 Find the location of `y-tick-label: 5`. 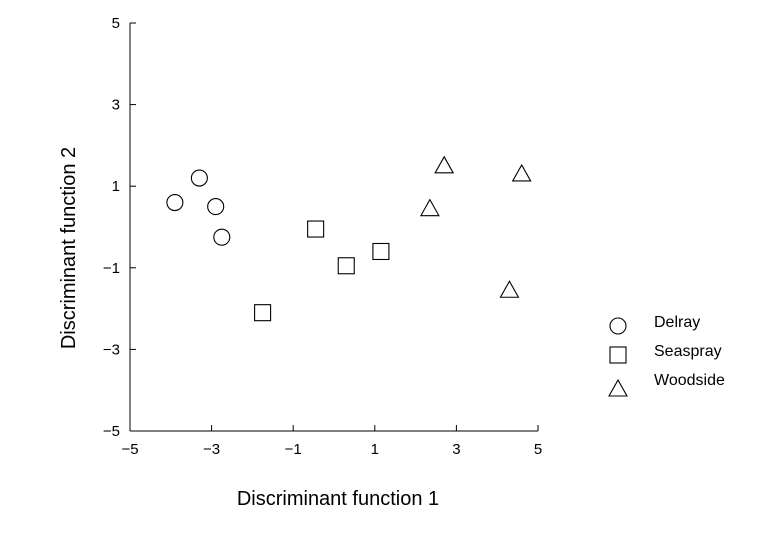

y-tick-label: 5 is located at coordinates (116, 23).